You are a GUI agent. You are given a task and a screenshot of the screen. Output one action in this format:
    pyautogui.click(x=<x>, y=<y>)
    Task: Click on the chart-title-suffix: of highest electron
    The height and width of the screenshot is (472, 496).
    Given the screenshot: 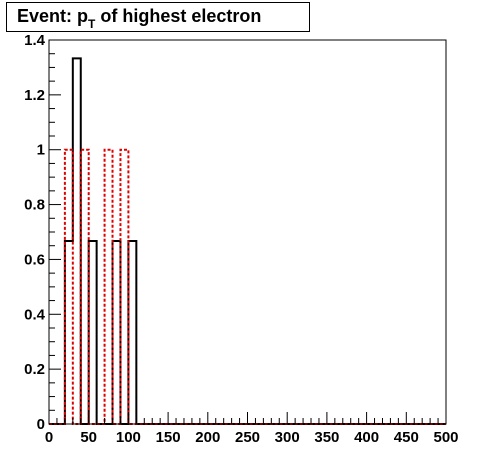 What is the action you would take?
    pyautogui.click(x=178, y=16)
    